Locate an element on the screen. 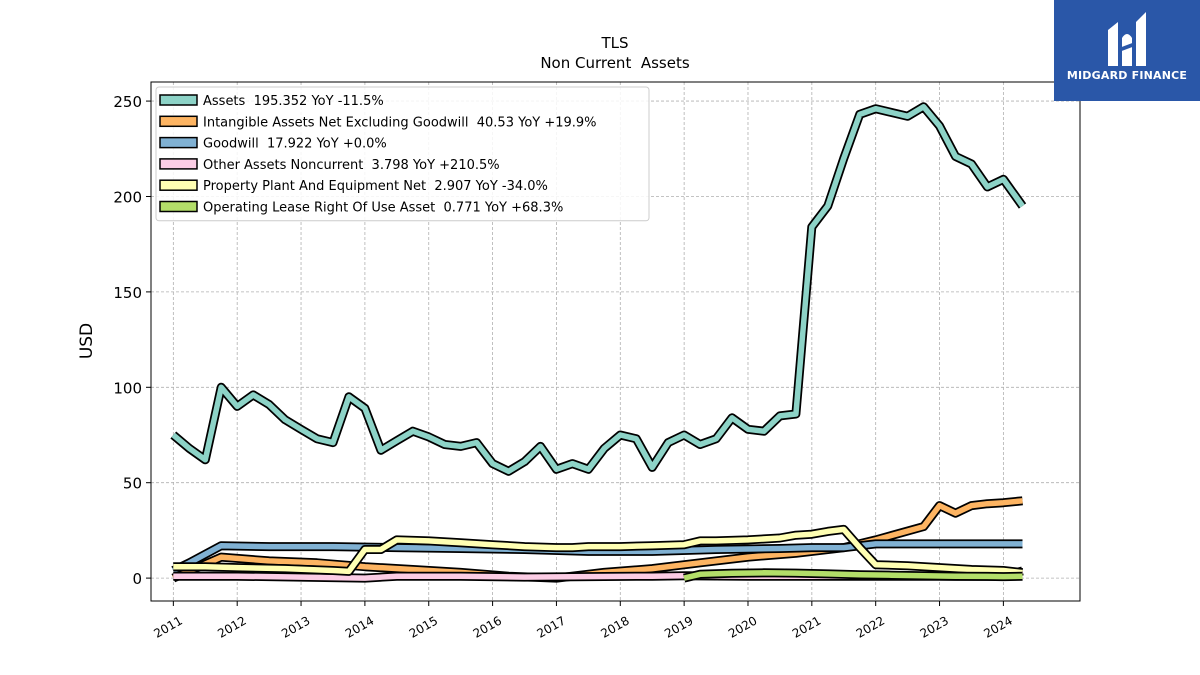 This screenshot has height=675, width=1200. legend-label: Assets 195.352 YoY -11.5% is located at coordinates (293, 101).